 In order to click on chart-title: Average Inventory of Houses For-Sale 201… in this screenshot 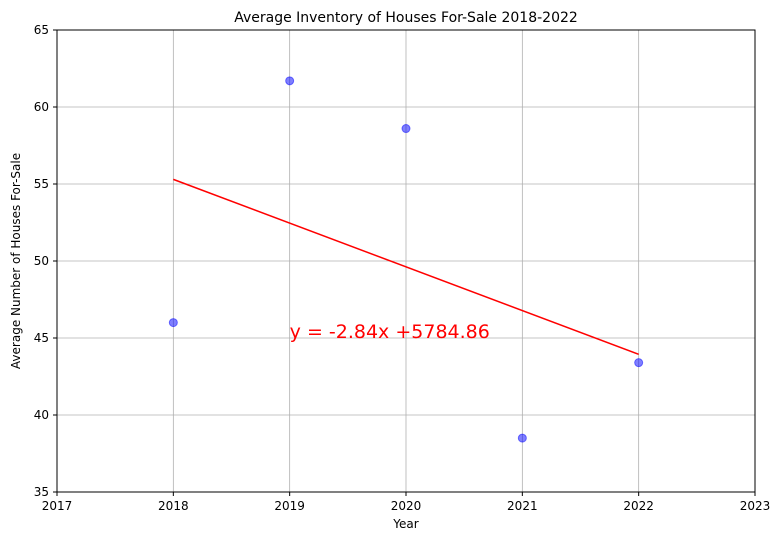, I will do `click(406, 18)`.